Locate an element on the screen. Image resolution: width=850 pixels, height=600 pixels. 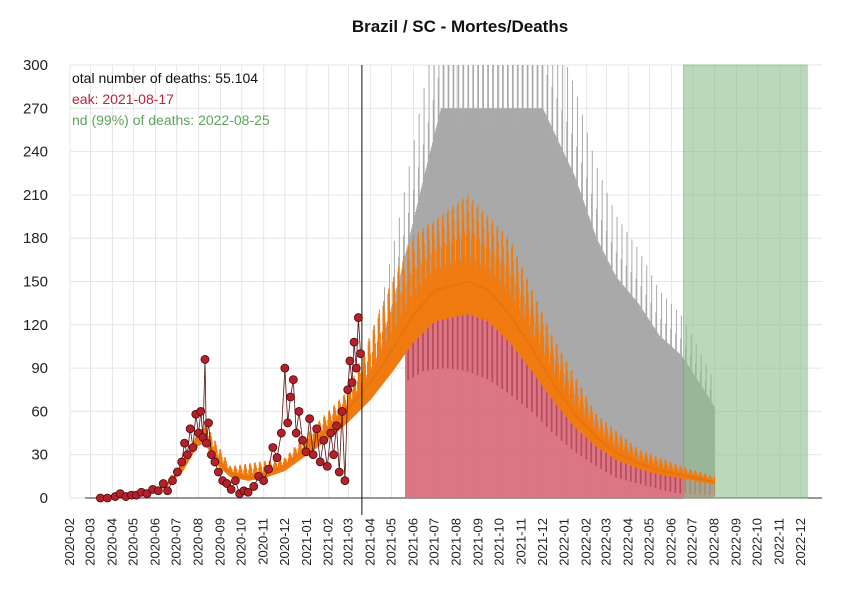
x-tick-label: 2021-11 is located at coordinates (521, 541).